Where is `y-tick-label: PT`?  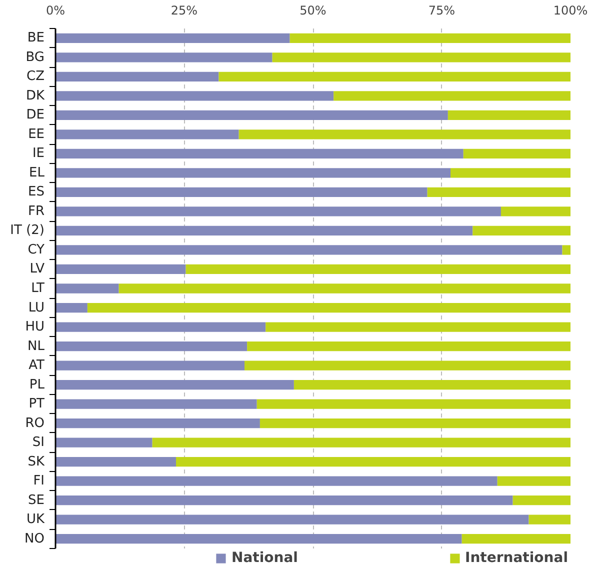
y-tick-label: PT is located at coordinates (36, 404).